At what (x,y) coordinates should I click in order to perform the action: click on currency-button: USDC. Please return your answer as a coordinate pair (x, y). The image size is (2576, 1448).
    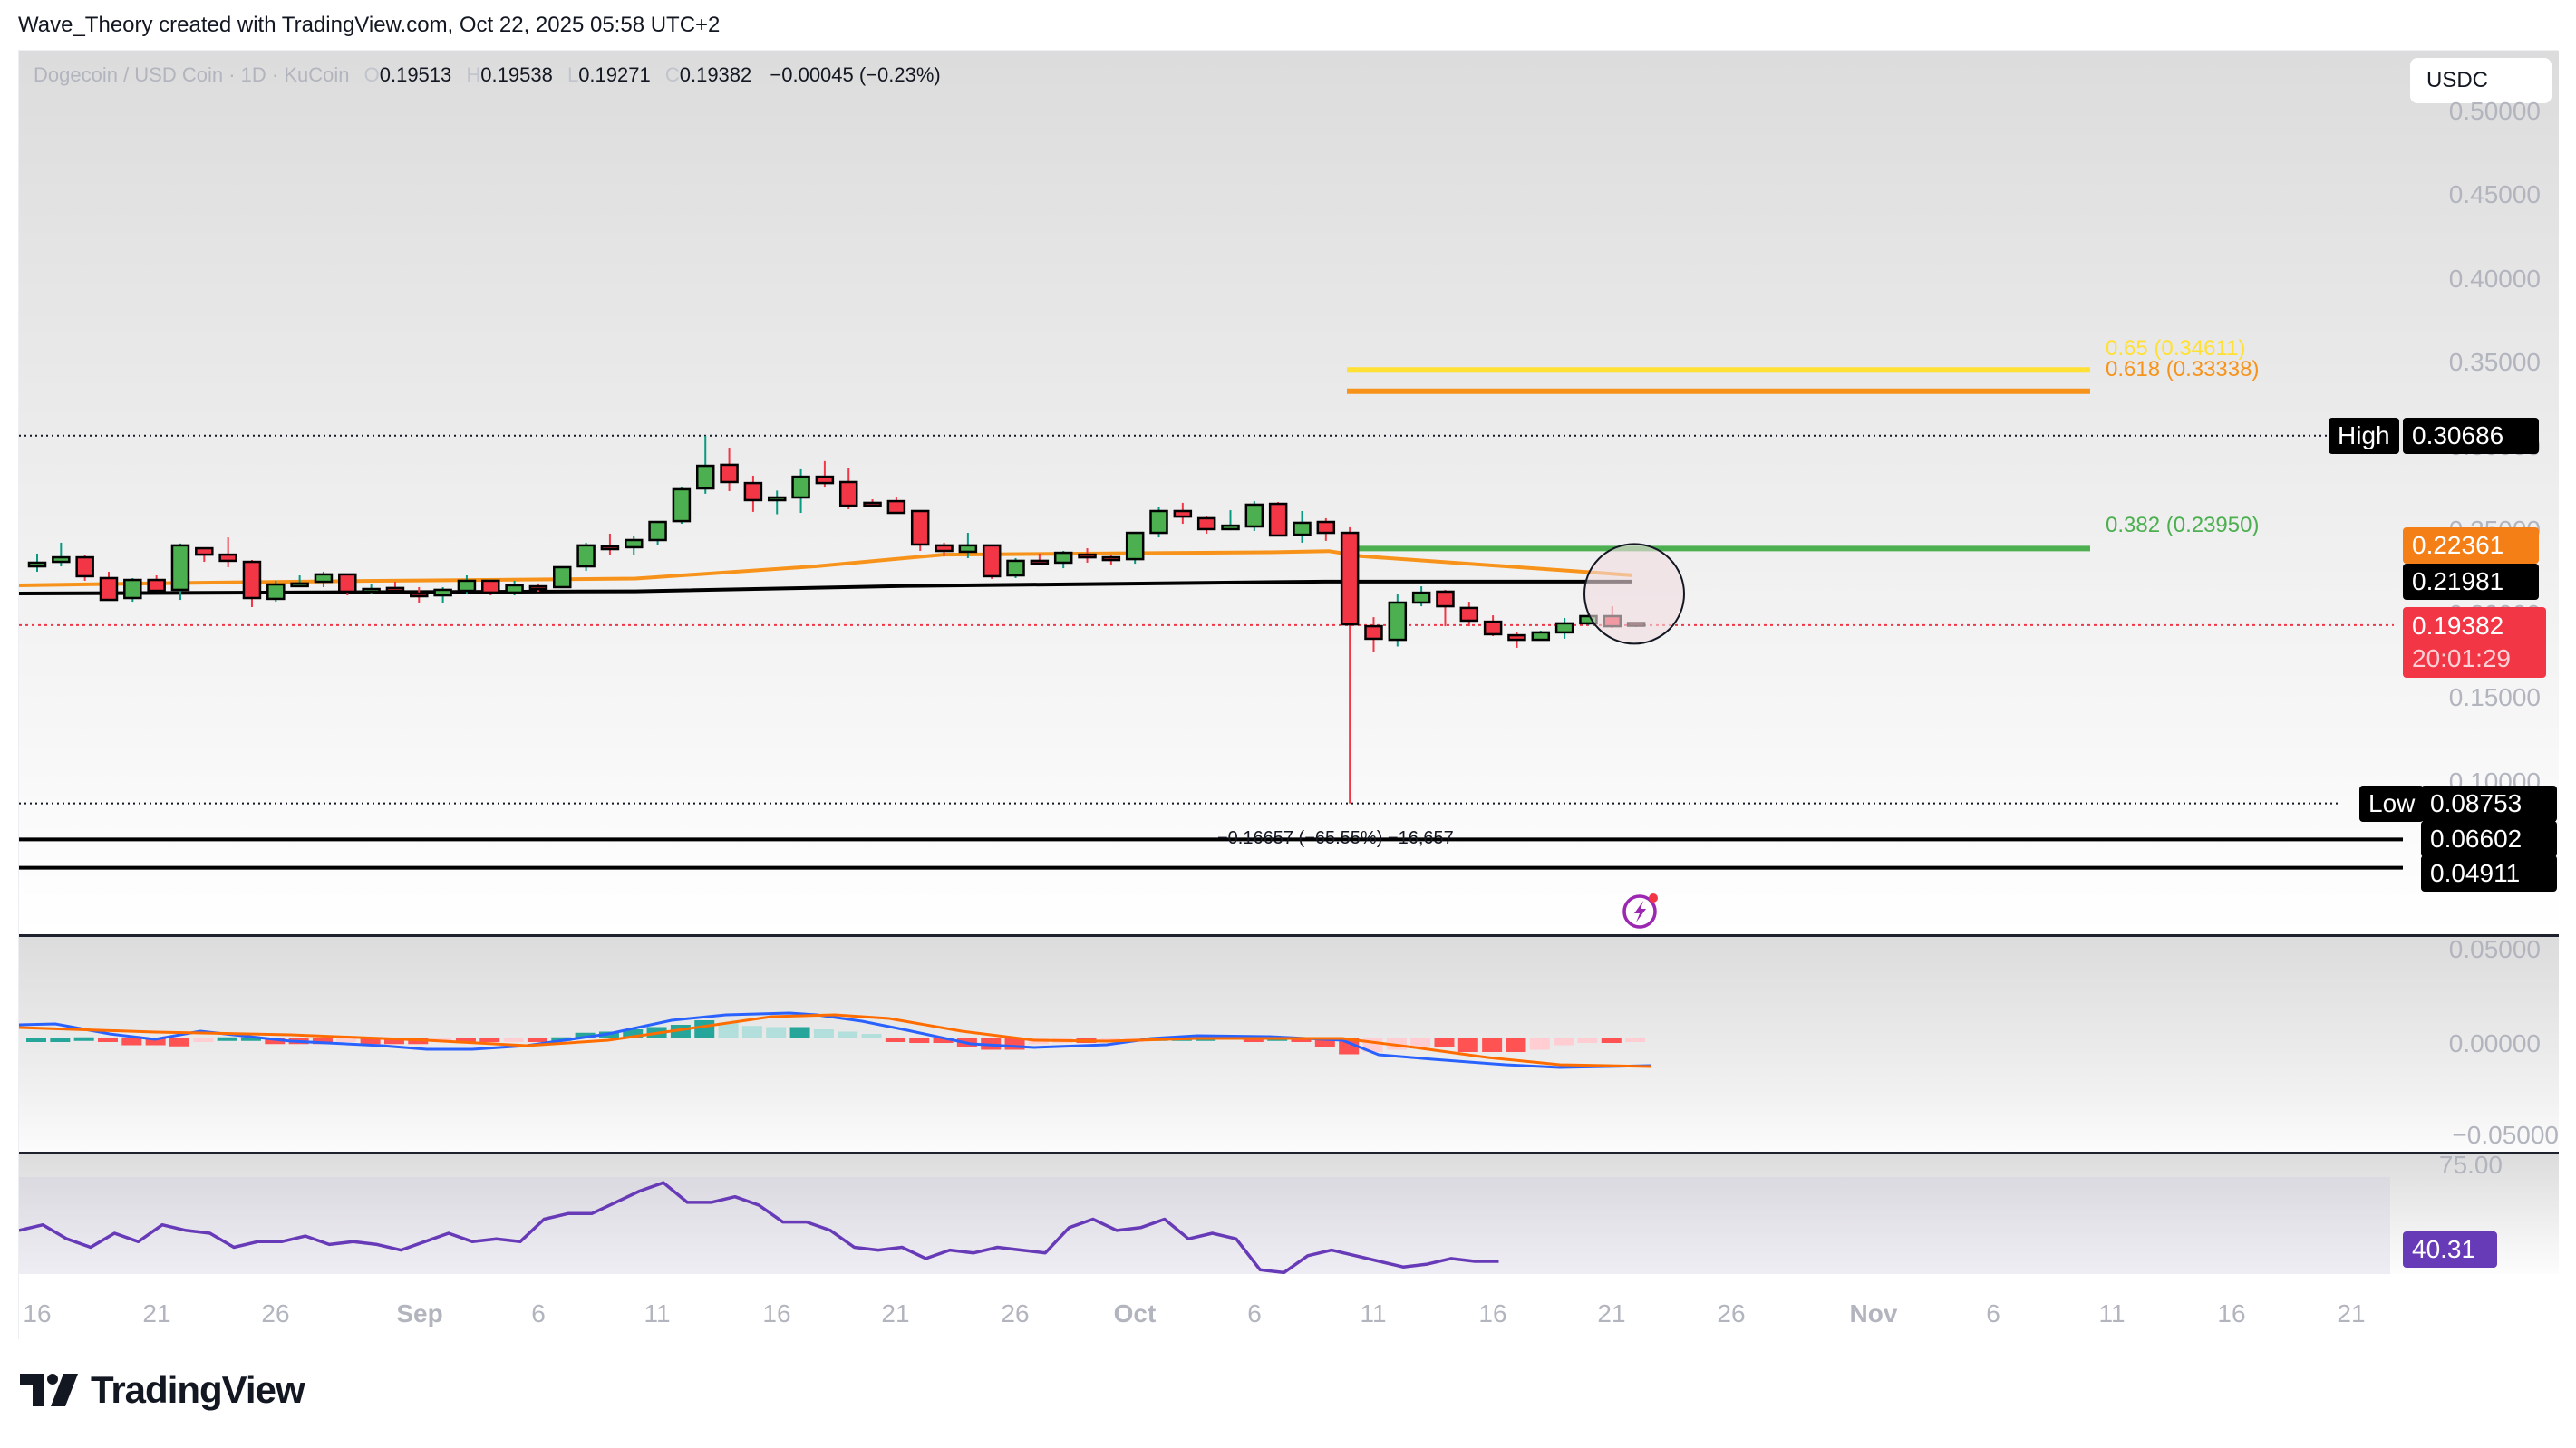
    Looking at the image, I should click on (2481, 80).